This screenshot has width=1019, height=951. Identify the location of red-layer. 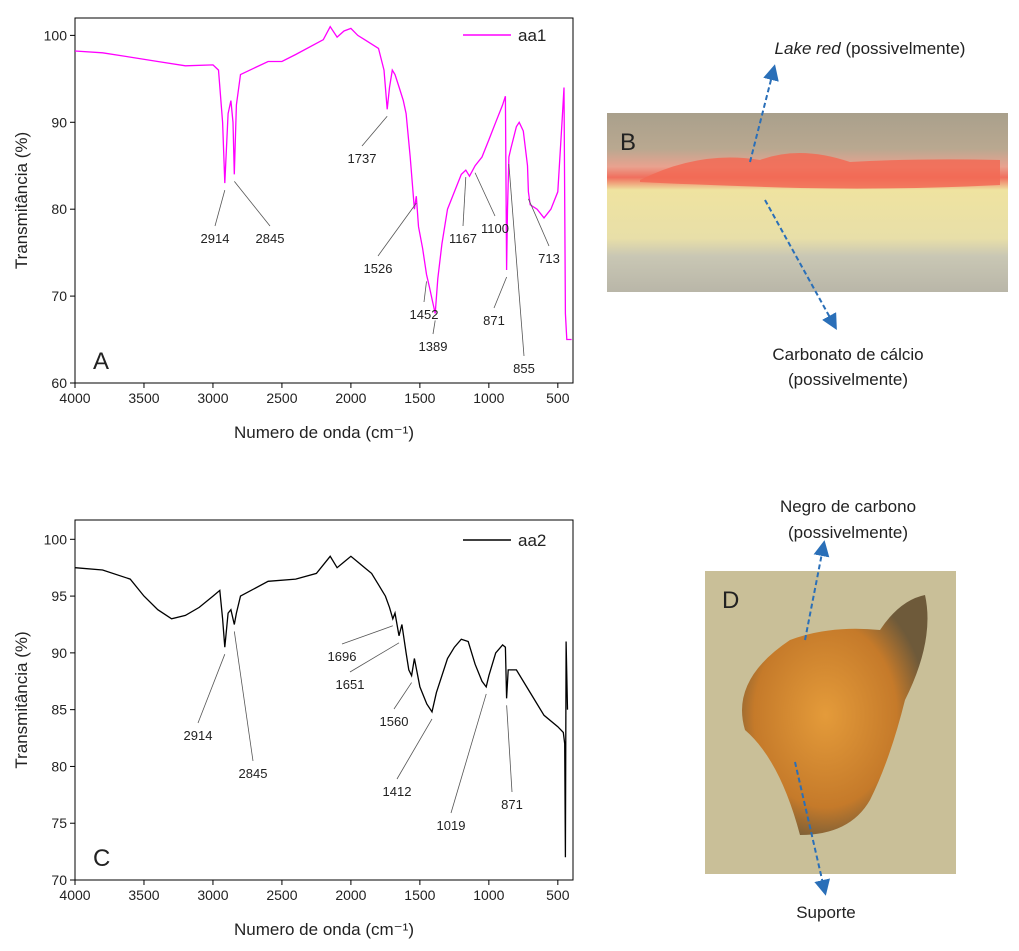
(820, 170).